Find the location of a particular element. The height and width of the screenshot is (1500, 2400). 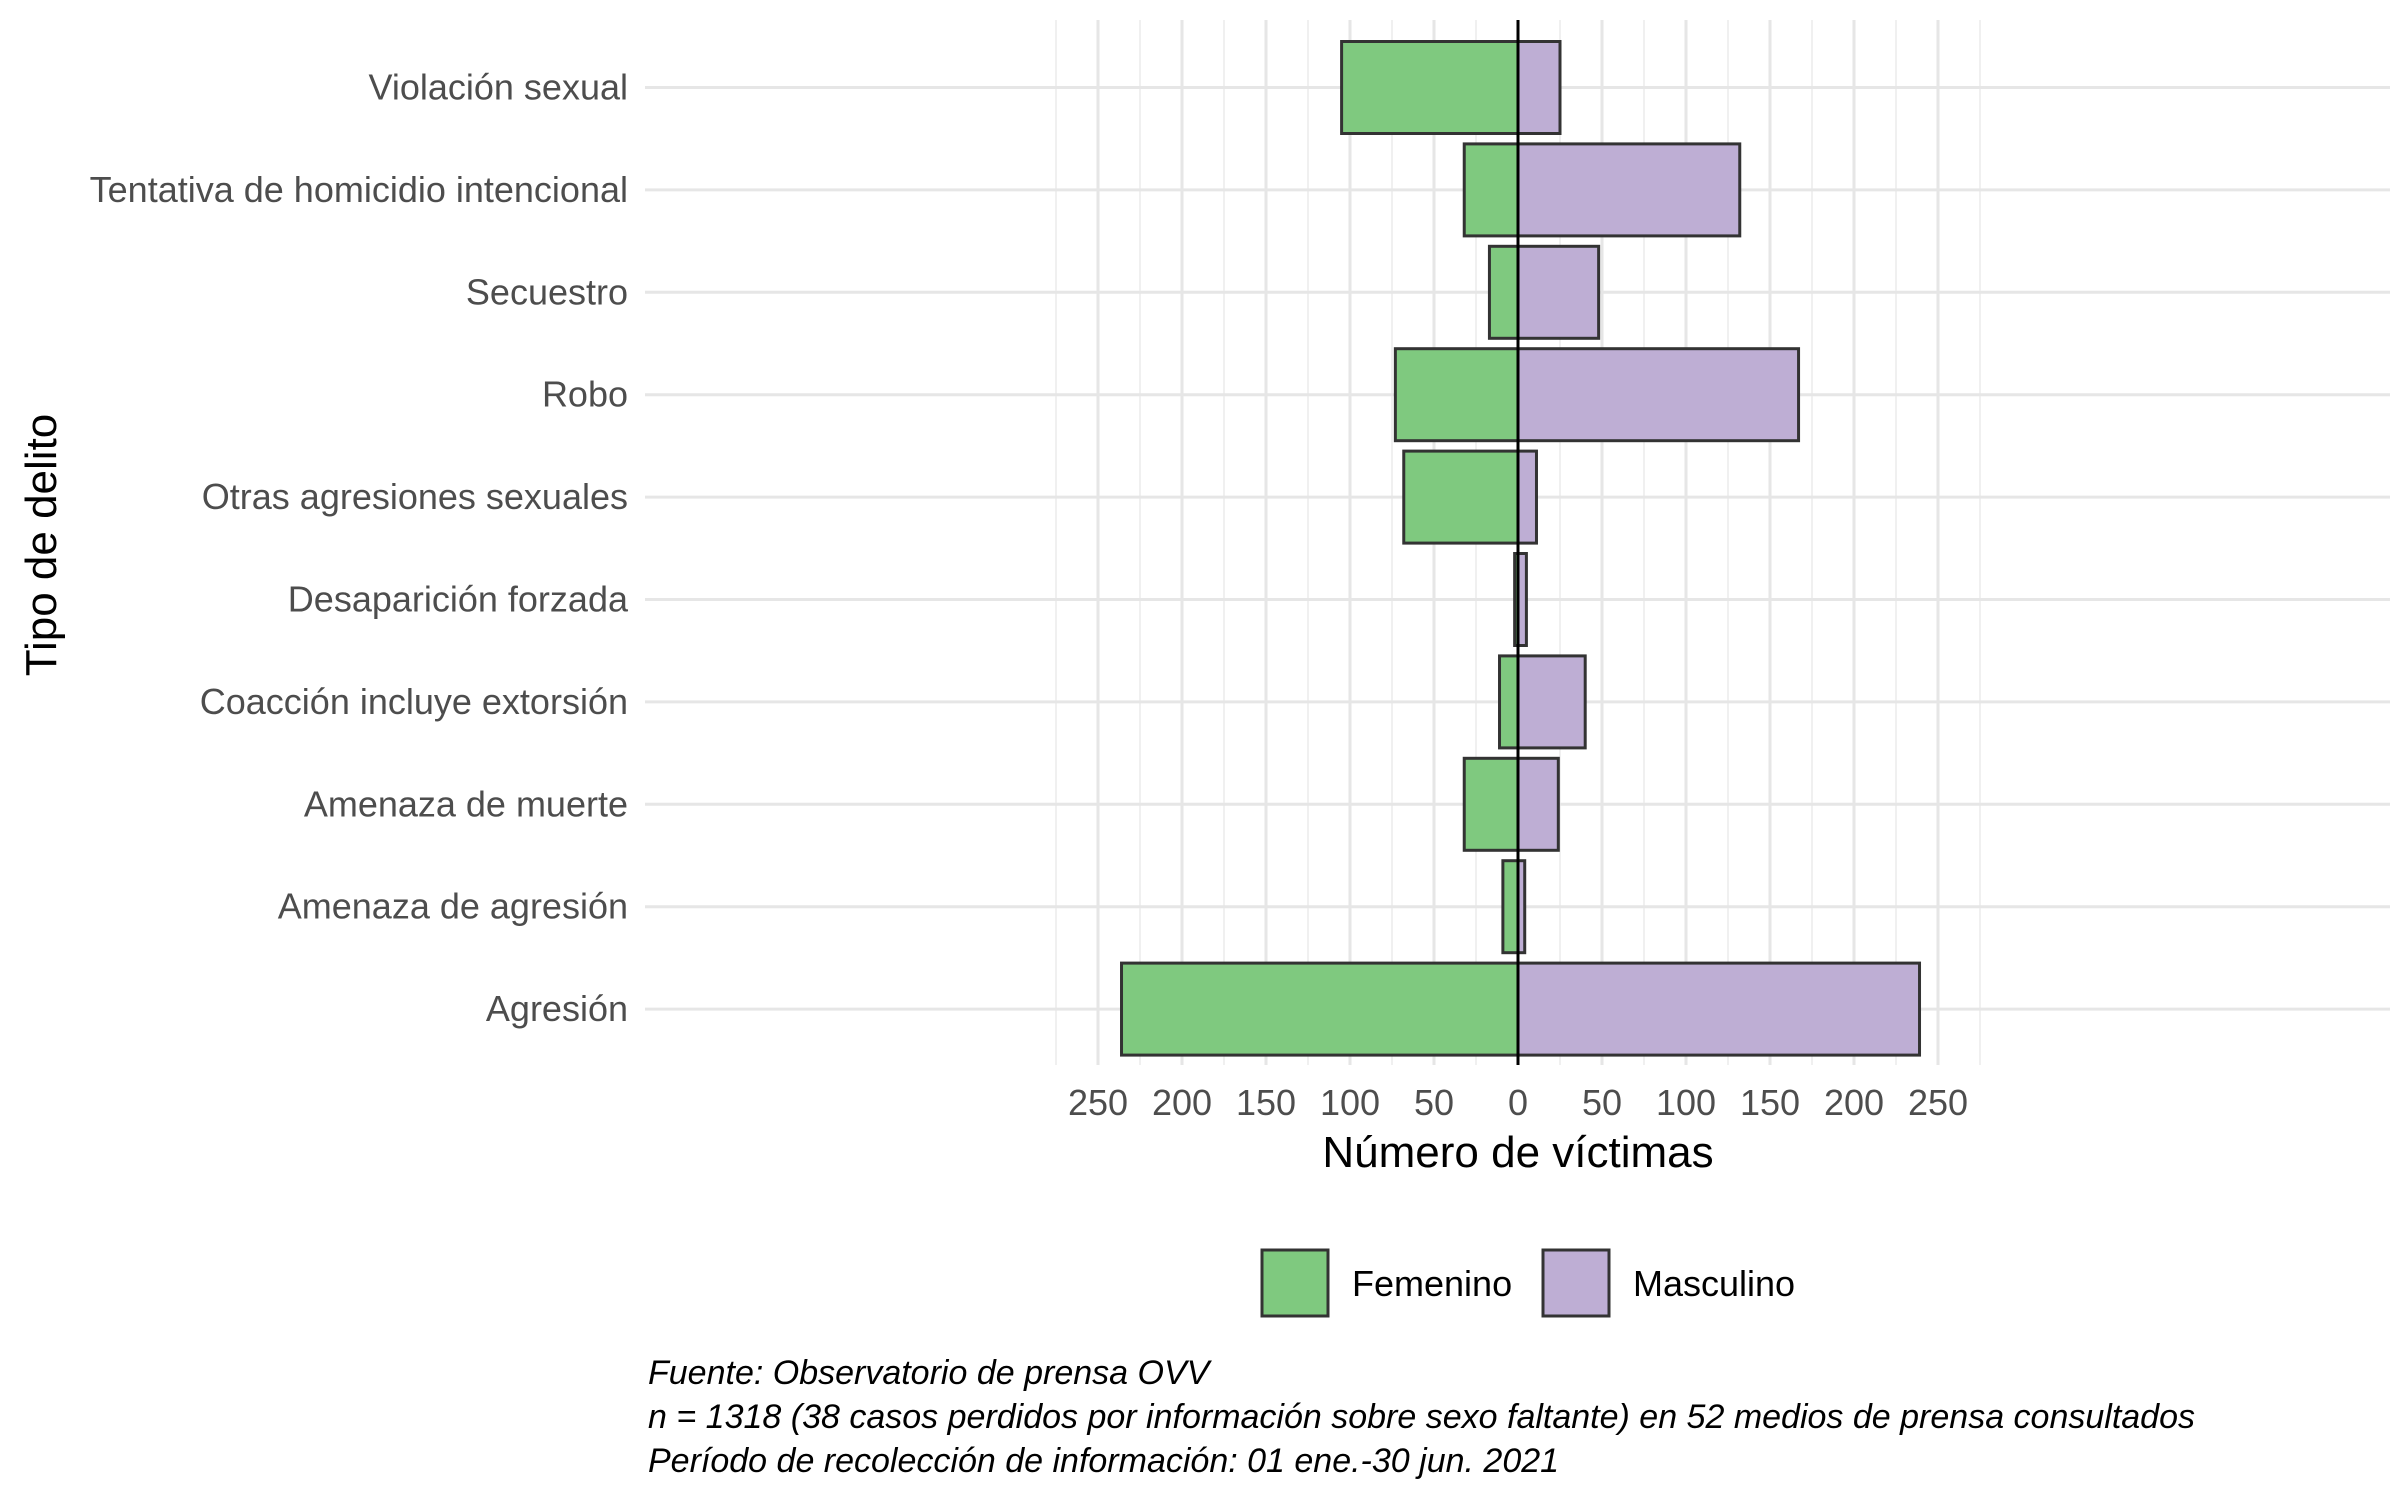

category-label: Robo is located at coordinates (585, 394).